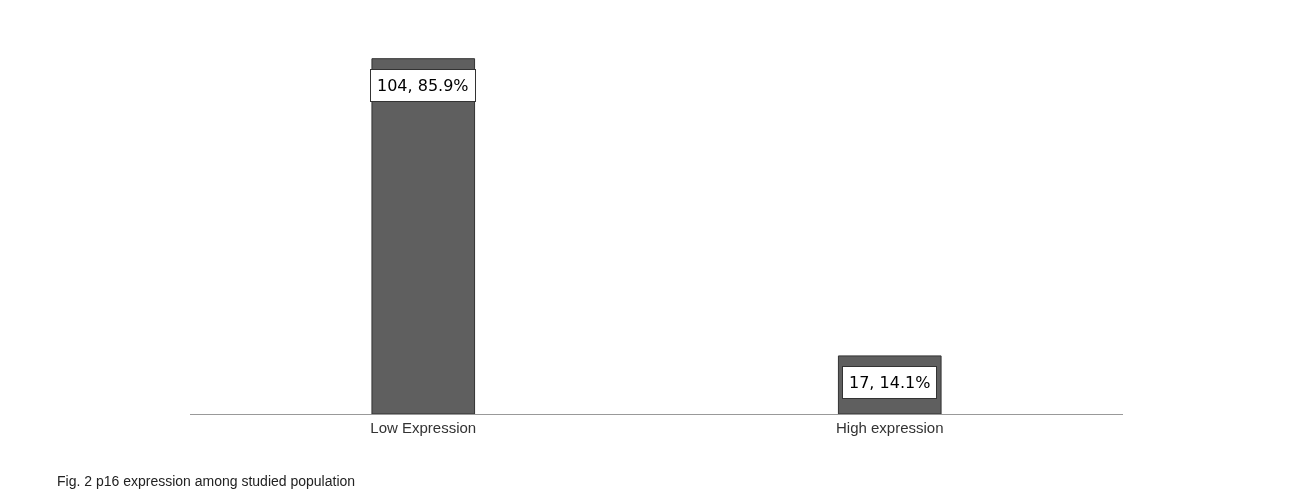  What do you see at coordinates (423, 85) in the screenshot?
I see `data-label: 104, 85.9%` at bounding box center [423, 85].